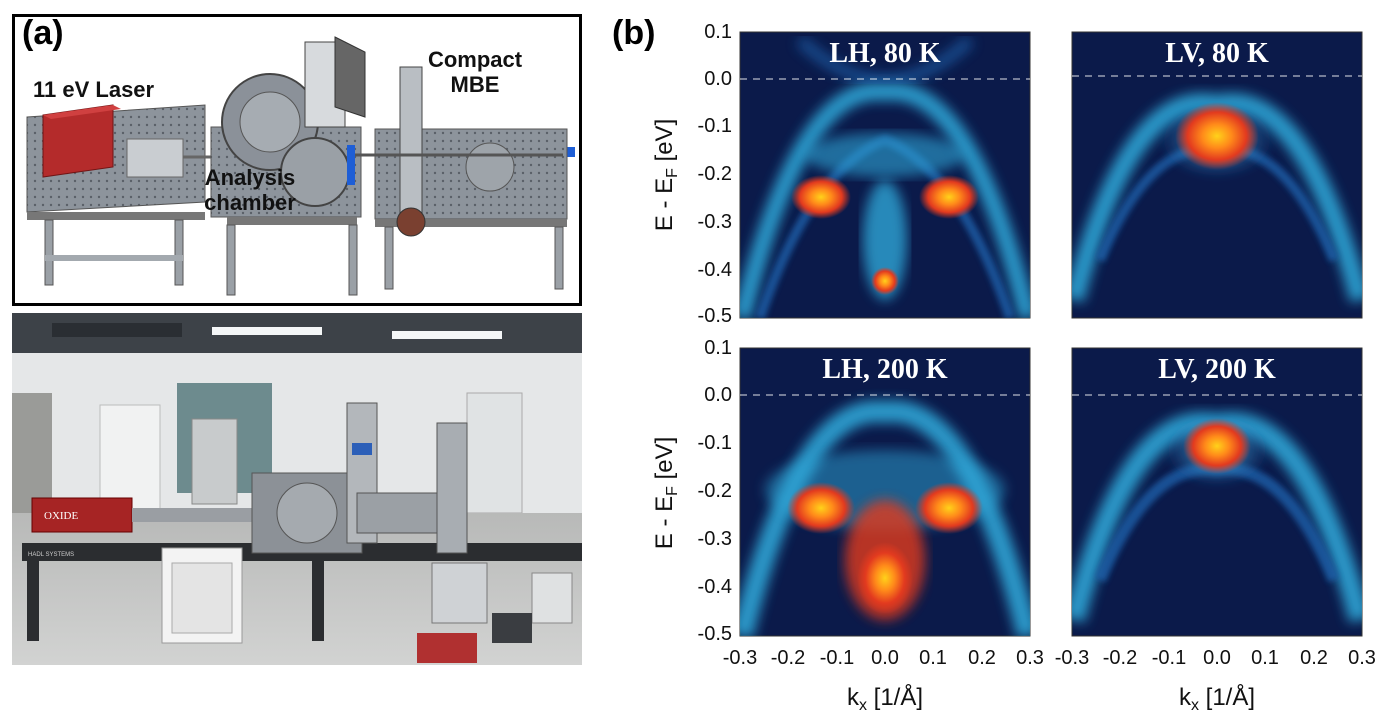 The image size is (1379, 719). Describe the element at coordinates (1217, 698) in the screenshot. I see `x-axis-label-right: kx [1/Å]` at that location.